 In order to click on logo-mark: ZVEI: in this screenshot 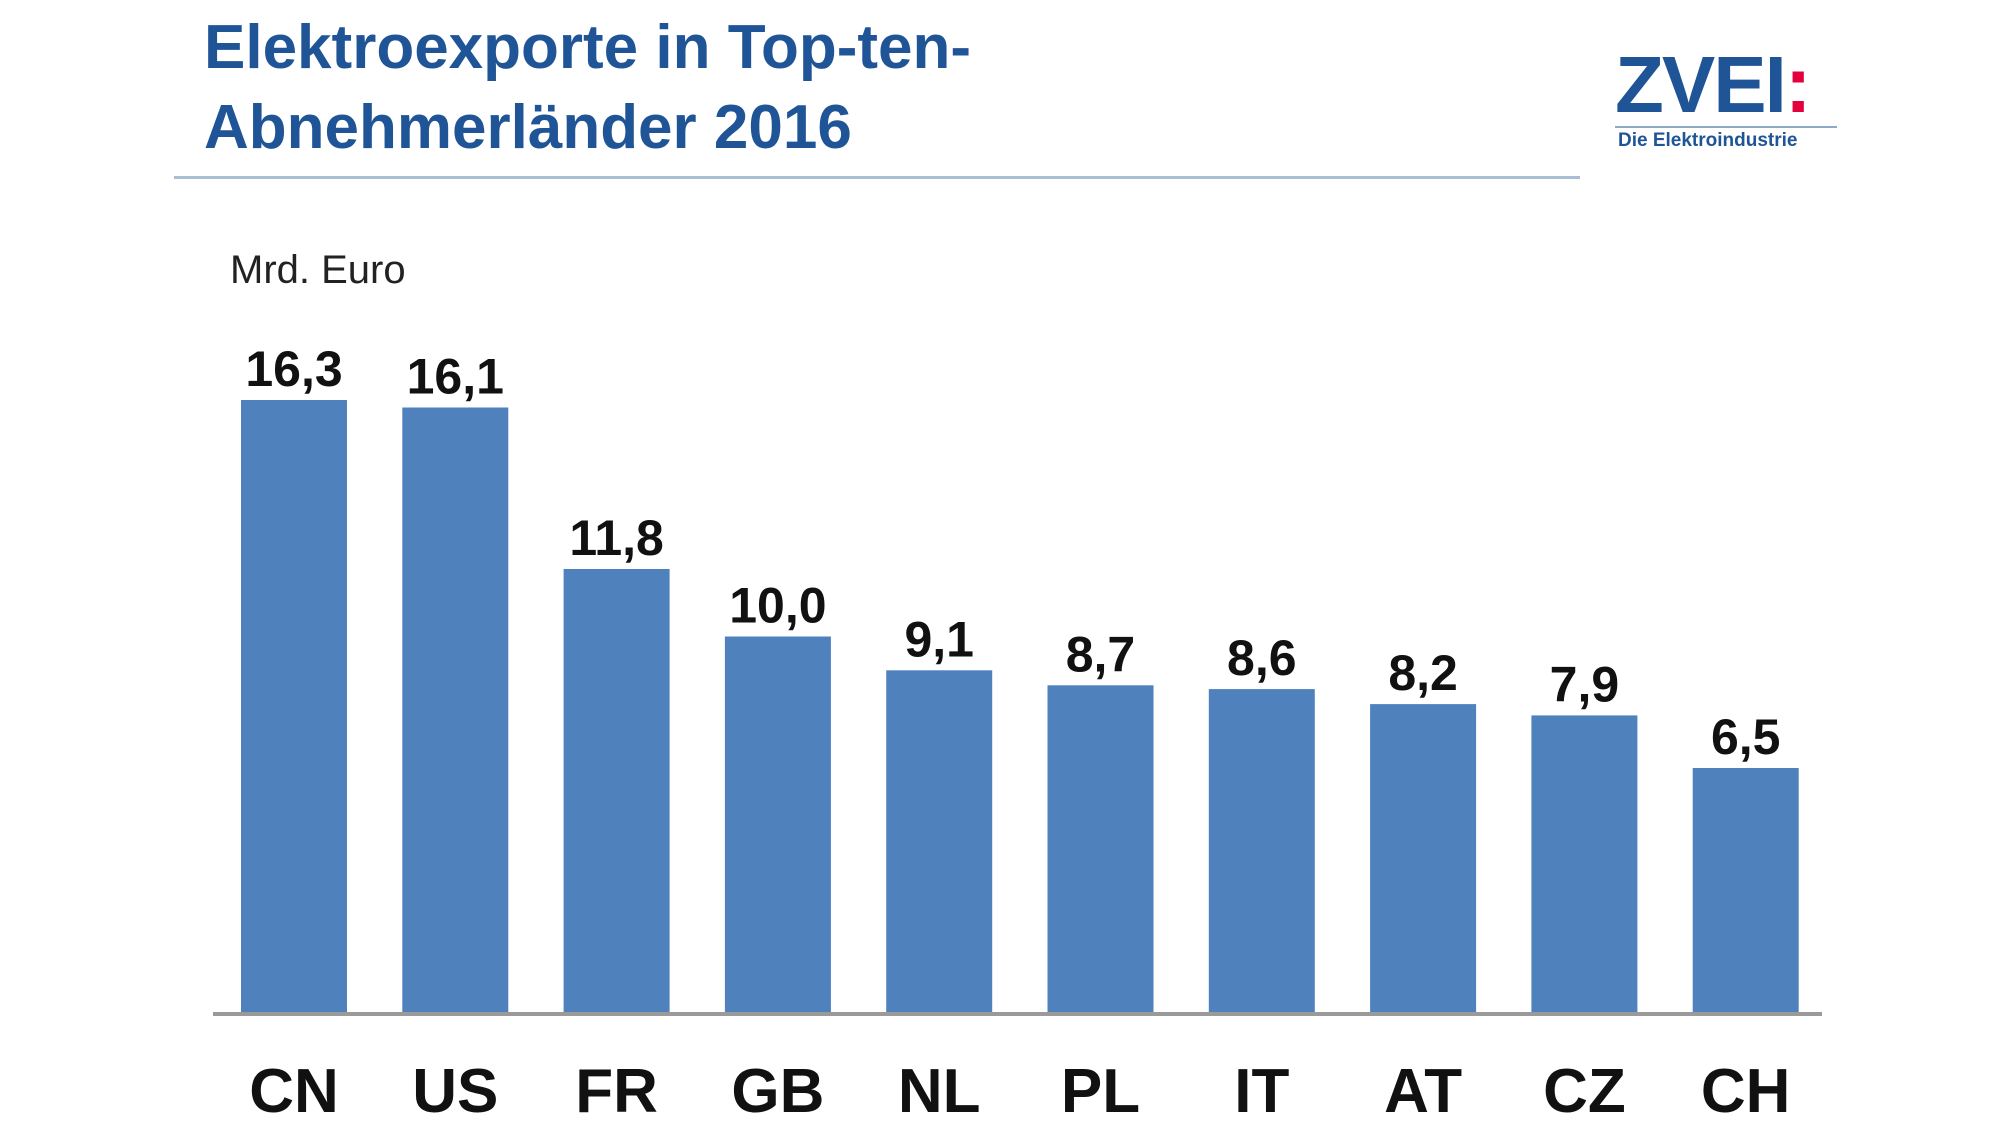, I will do `click(1730, 85)`.